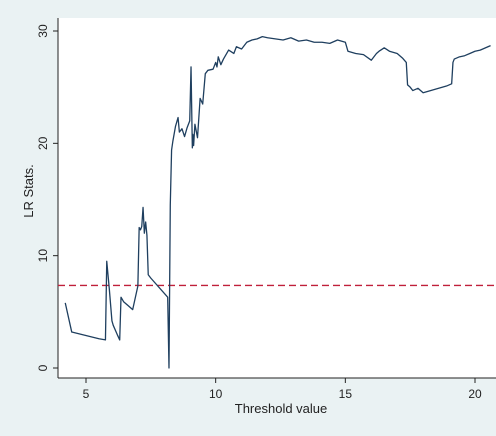 This screenshot has height=436, width=496. I want to click on y-axis-label: LR Stats., so click(28, 190).